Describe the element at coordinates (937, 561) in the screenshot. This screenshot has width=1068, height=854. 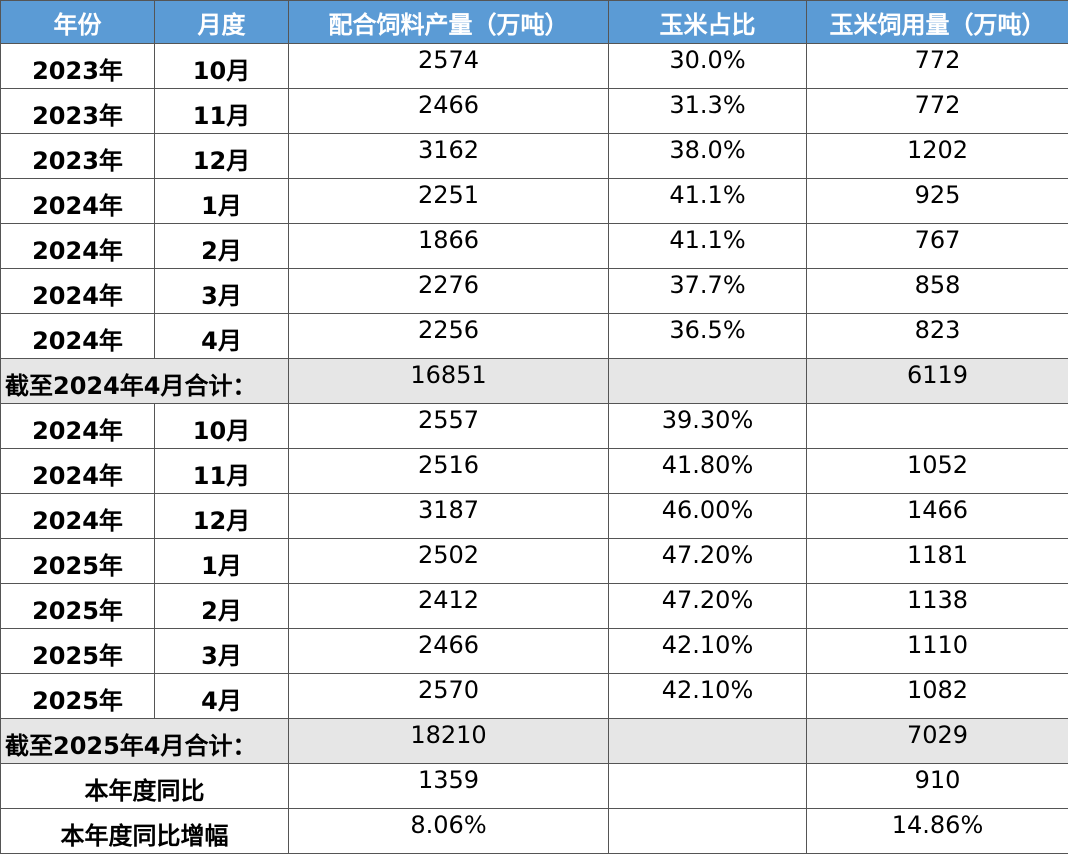
I see `corn-cell: 1181` at that location.